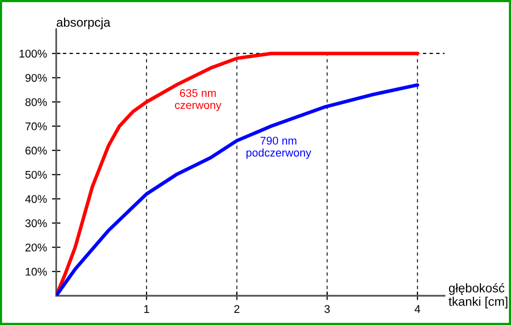 The height and width of the screenshot is (325, 511). I want to click on y-tick-label: 40%, so click(36, 199).